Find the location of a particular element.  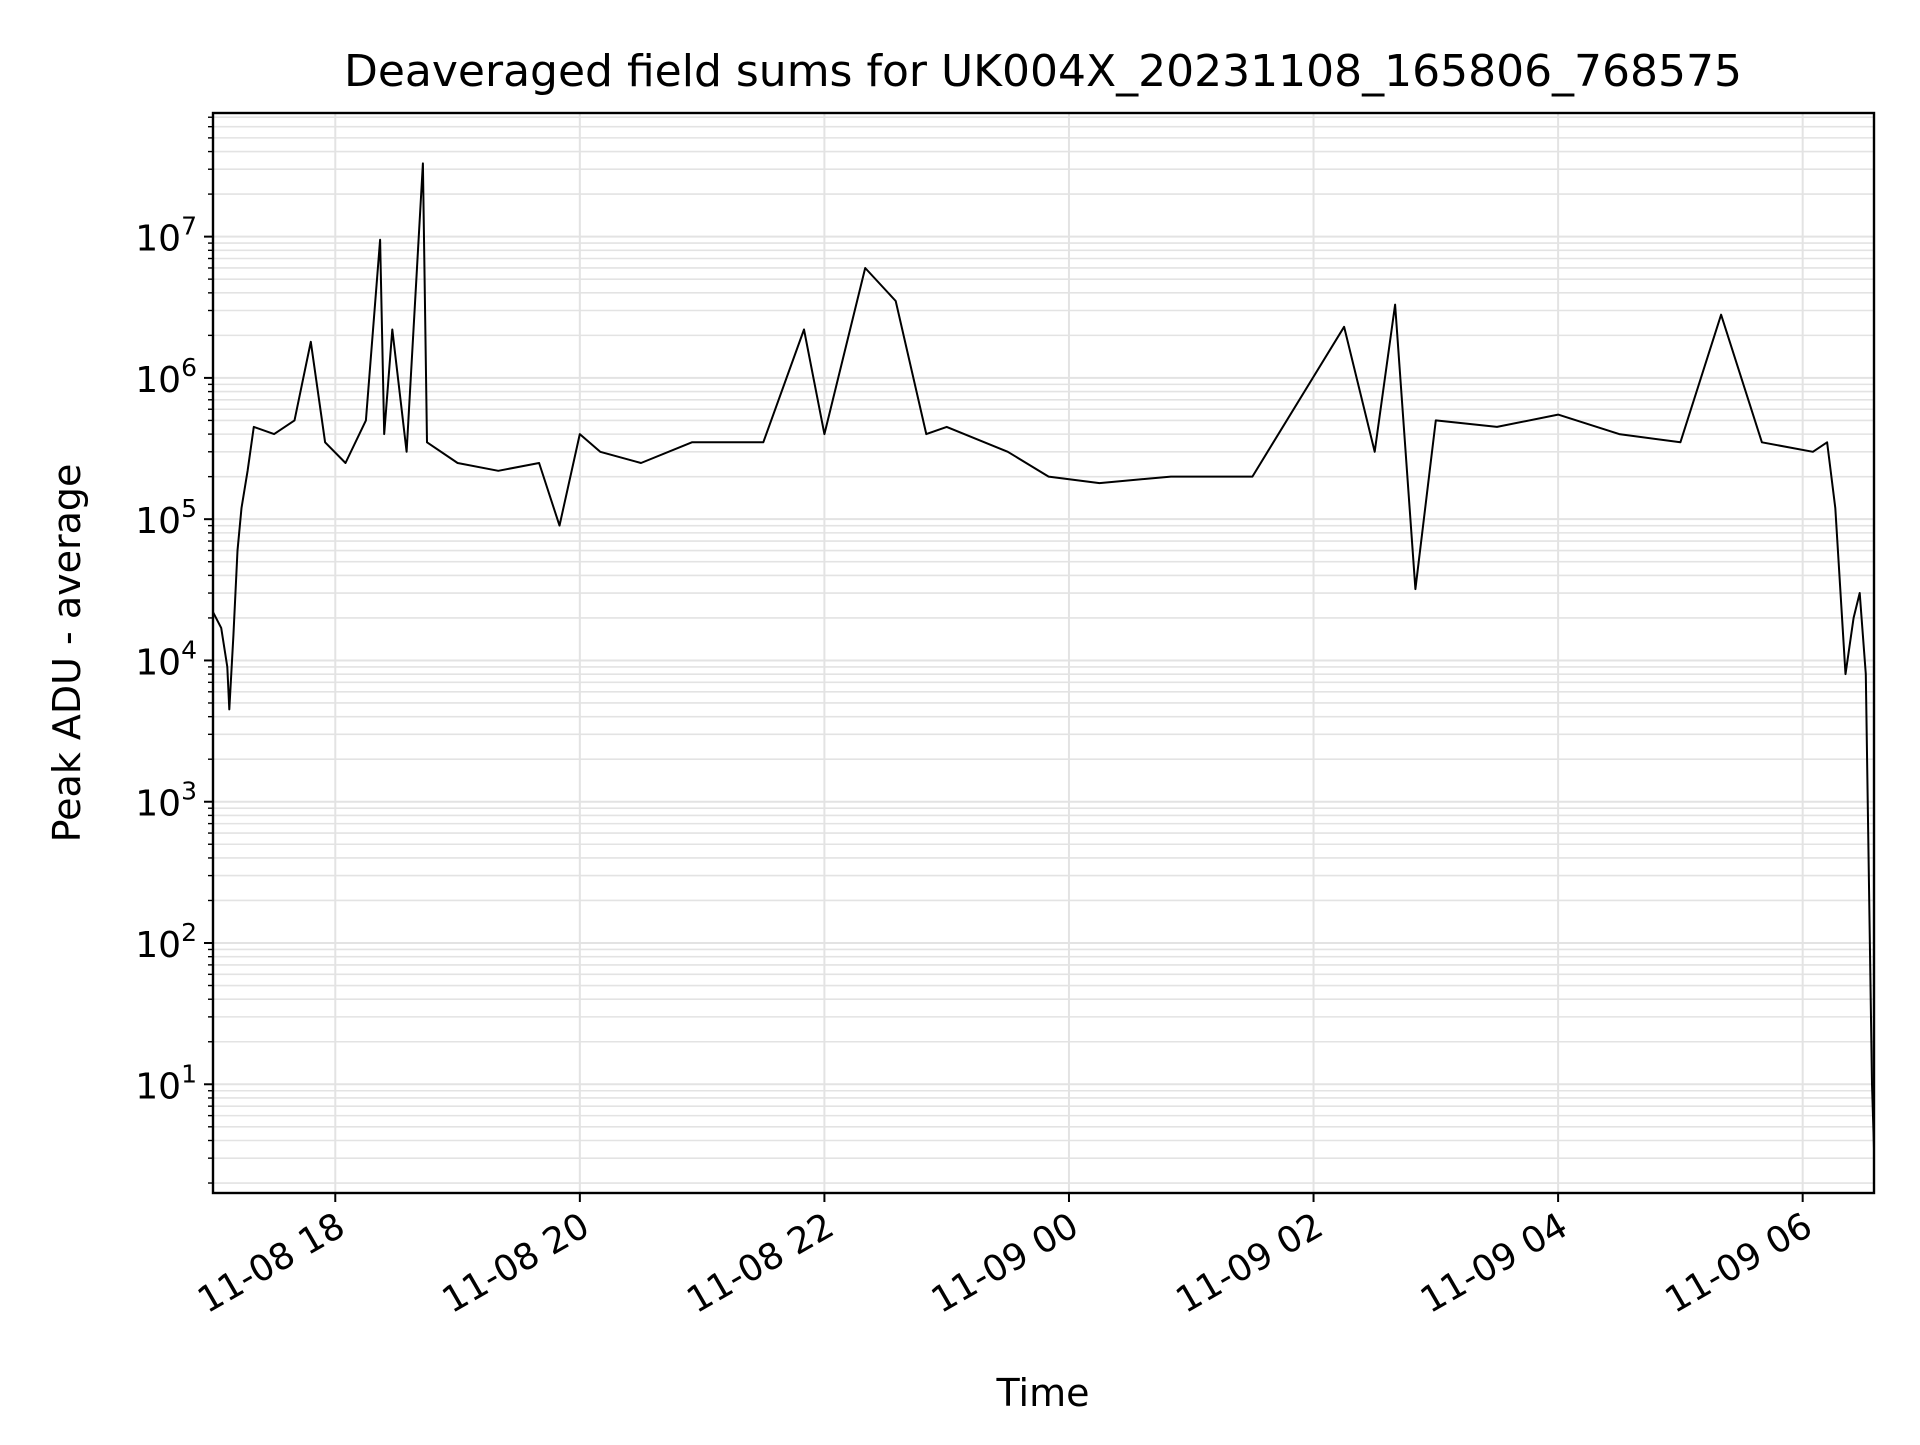

y-tick-label: 10⁷ is located at coordinates (166, 236).